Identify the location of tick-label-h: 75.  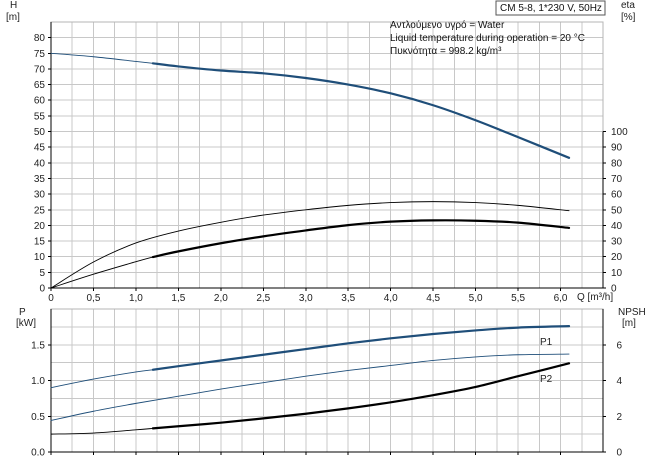
(40, 54).